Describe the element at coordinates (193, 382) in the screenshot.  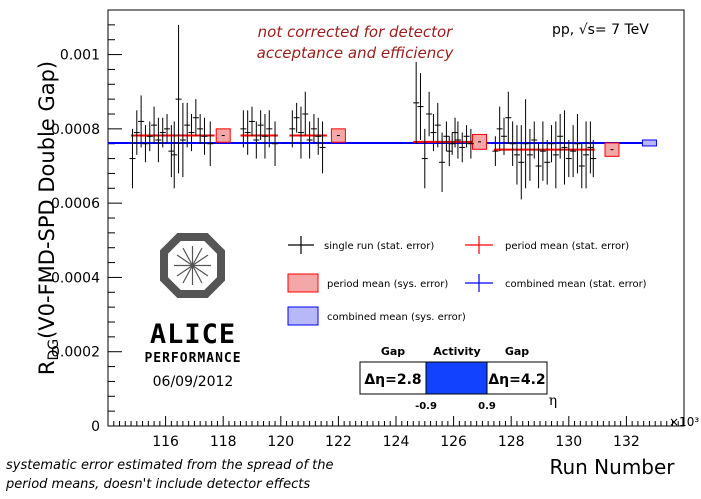
I see `date-label: 06/09/2012` at that location.